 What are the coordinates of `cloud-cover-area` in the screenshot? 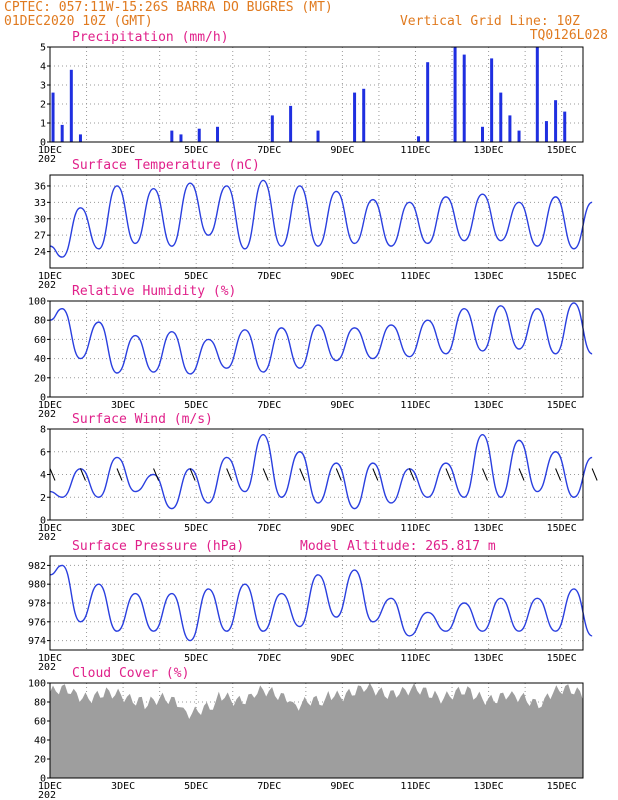 It's located at (316, 730).